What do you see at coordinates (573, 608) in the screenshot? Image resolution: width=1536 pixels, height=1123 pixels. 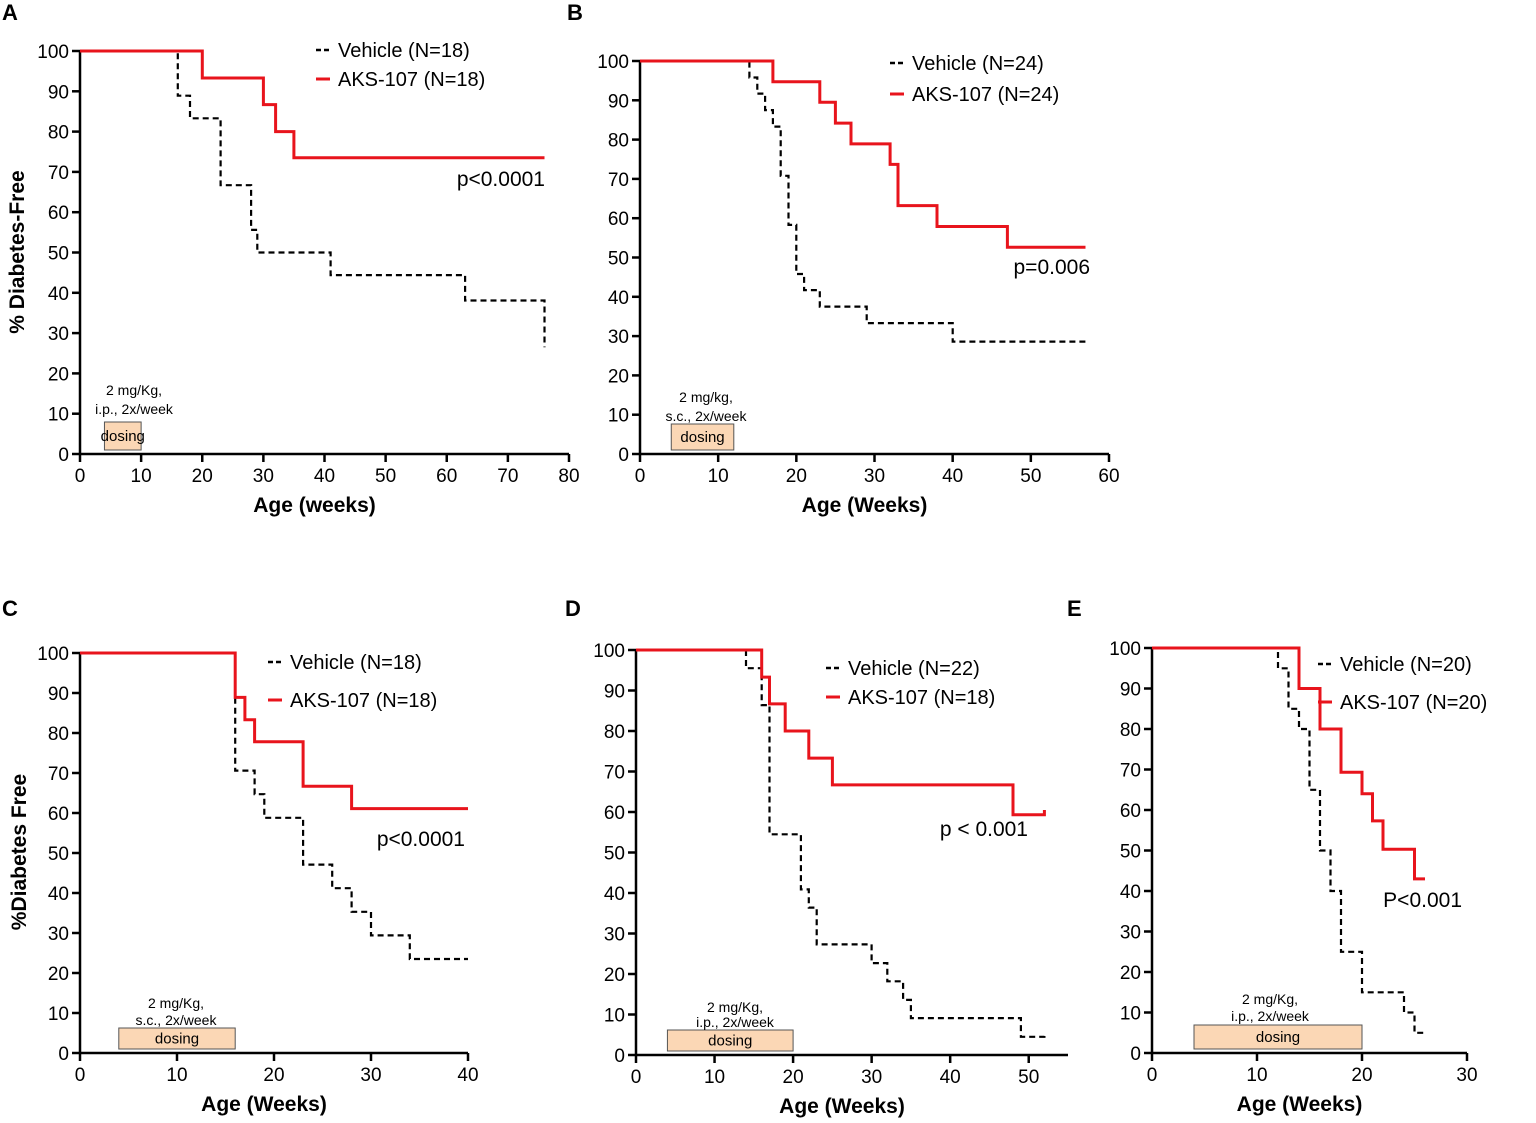 I see `panel-letter: D` at bounding box center [573, 608].